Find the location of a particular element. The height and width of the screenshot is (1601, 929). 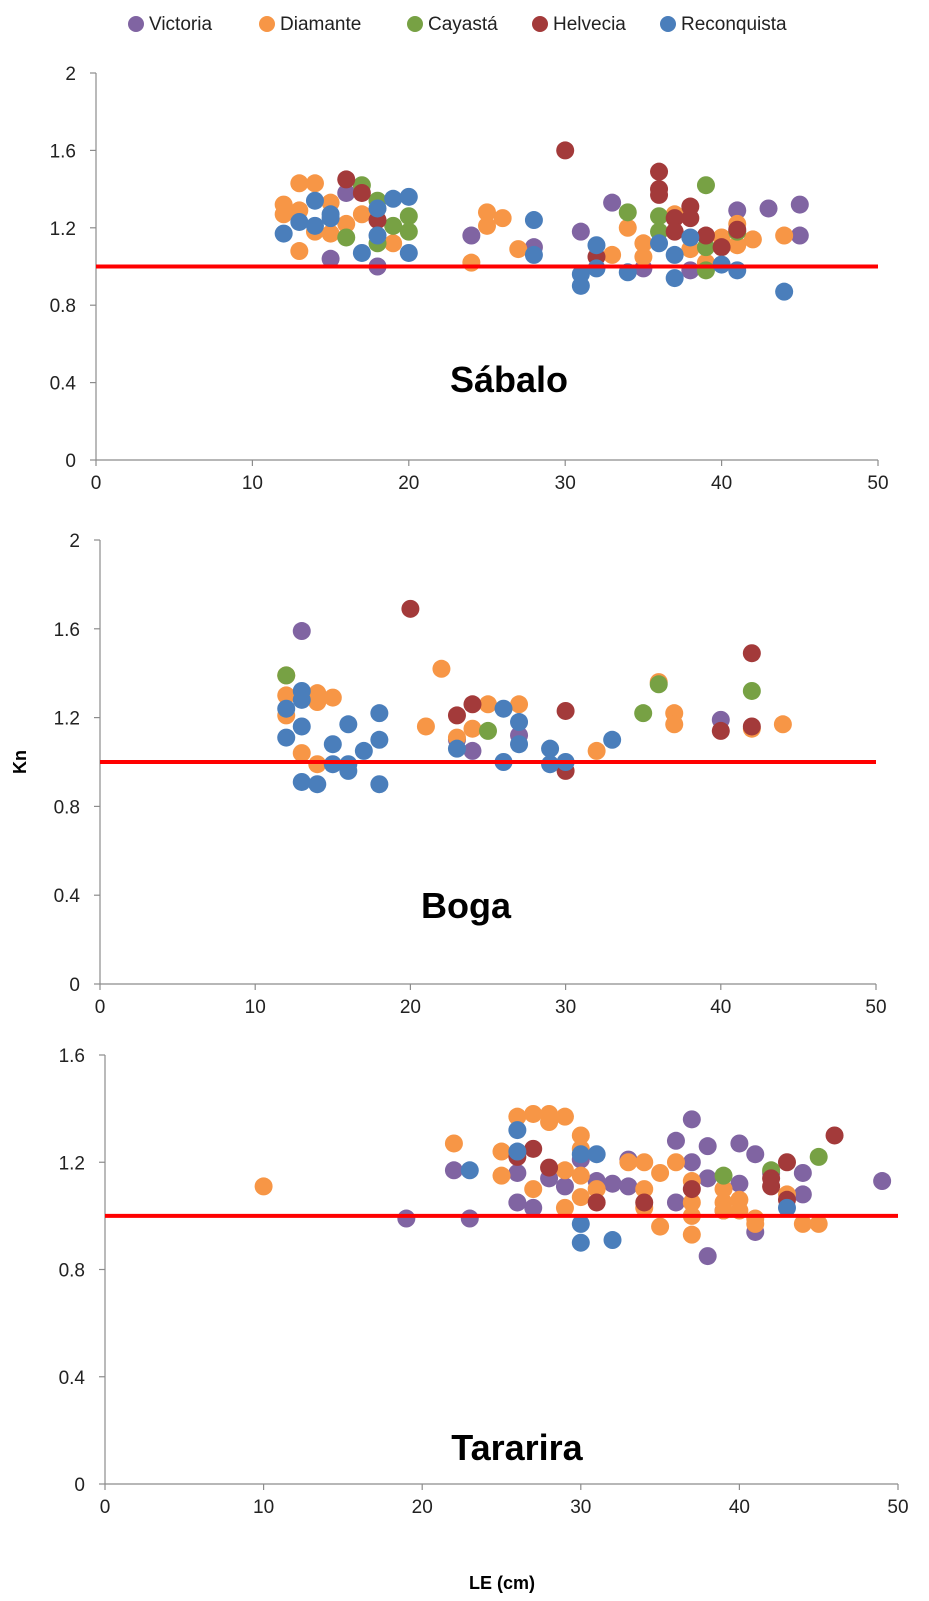

sabalo-y-tick-label: 1.6 is located at coordinates (63, 151).